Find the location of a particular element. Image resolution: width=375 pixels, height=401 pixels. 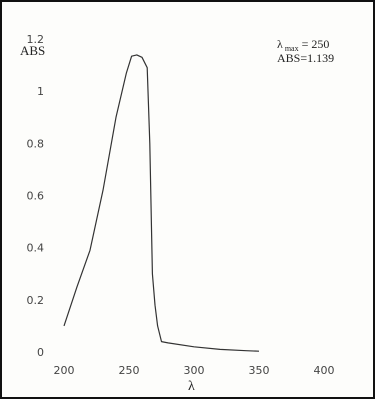

lambda-max-subscript: max is located at coordinates (292, 48).